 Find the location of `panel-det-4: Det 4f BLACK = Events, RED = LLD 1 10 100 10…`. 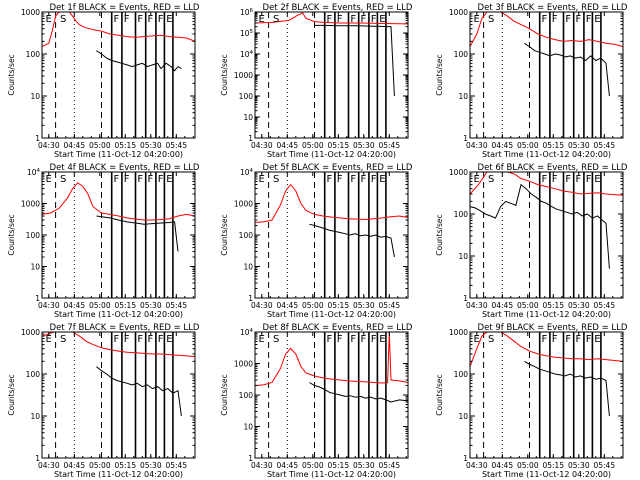

panel-det-4: Det 4f BLACK = Events, RED = LLD 1 10 100 10… is located at coordinates (103, 241).